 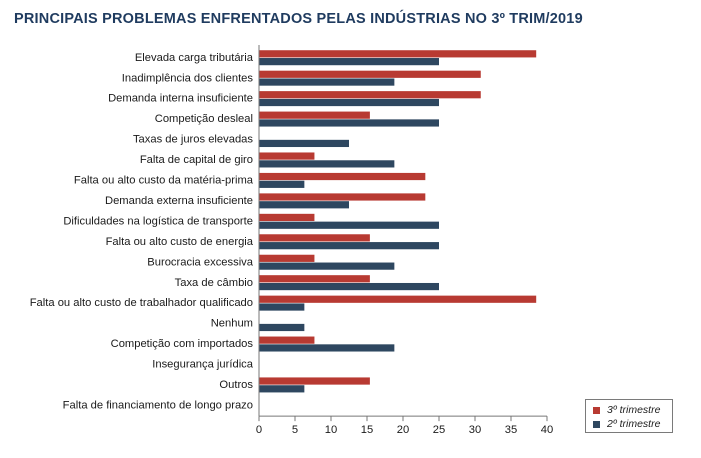 I want to click on legend-item-series-1: 3º trimestre, so click(x=632, y=410).